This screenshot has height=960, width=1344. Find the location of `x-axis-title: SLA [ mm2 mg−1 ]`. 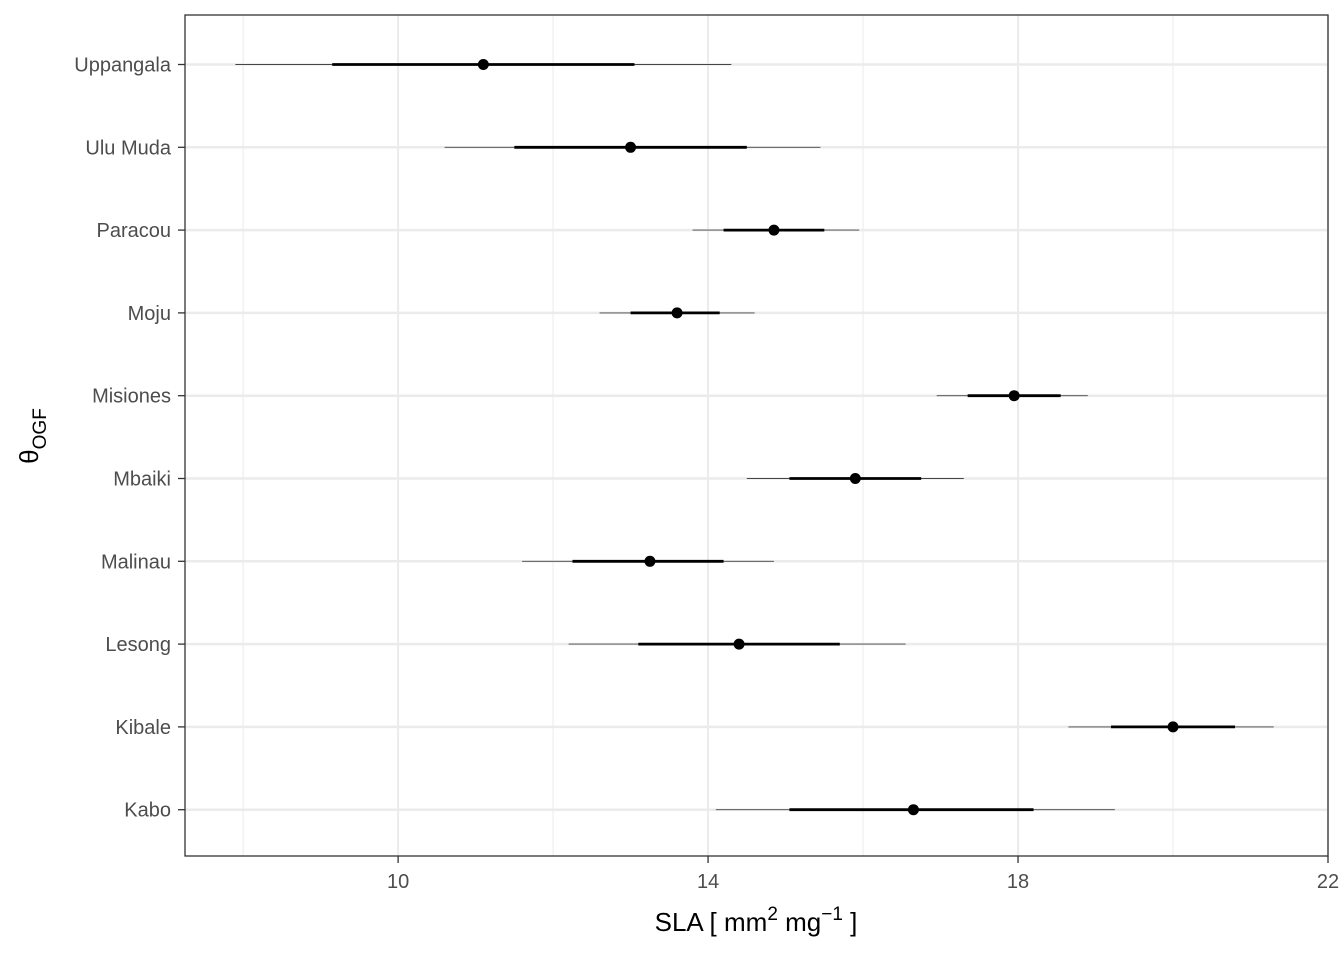

x-axis-title: SLA [ mm2 mg−1 ] is located at coordinates (756, 920).